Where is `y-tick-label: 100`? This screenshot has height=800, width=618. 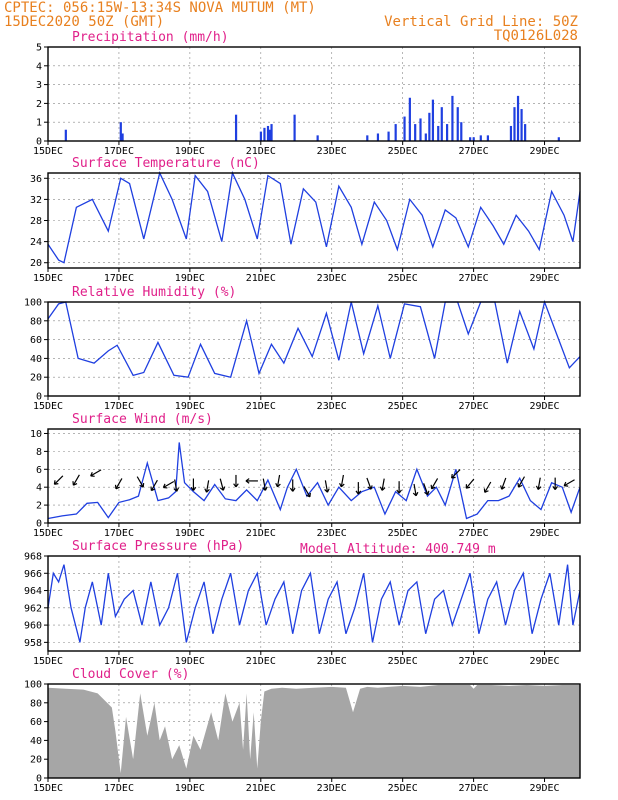
y-tick-label: 100 is located at coordinates (33, 685).